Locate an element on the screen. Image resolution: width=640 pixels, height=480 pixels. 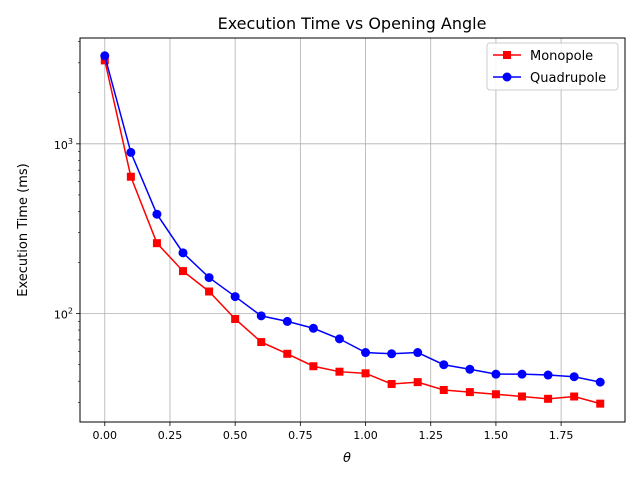
x-tick-label: 0.75 is located at coordinates (300, 435).